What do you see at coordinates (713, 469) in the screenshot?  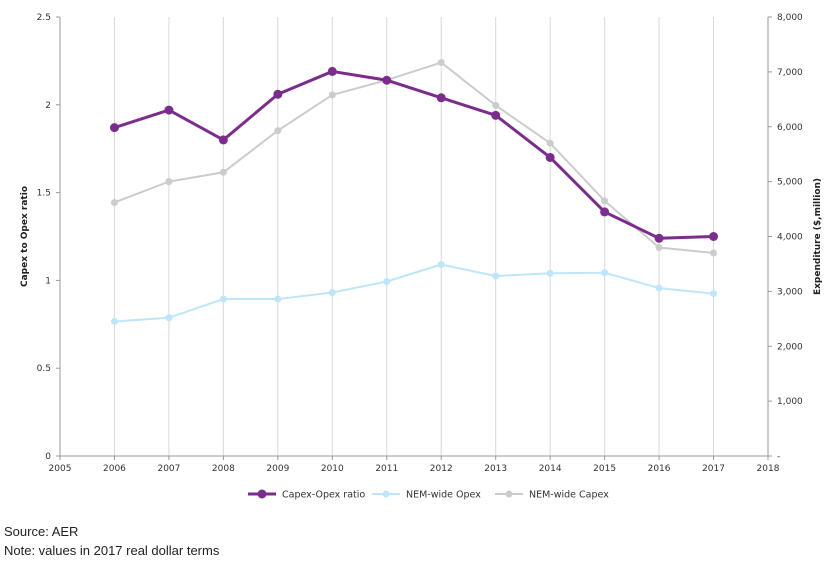 I see `x-tick-label: 2017` at bounding box center [713, 469].